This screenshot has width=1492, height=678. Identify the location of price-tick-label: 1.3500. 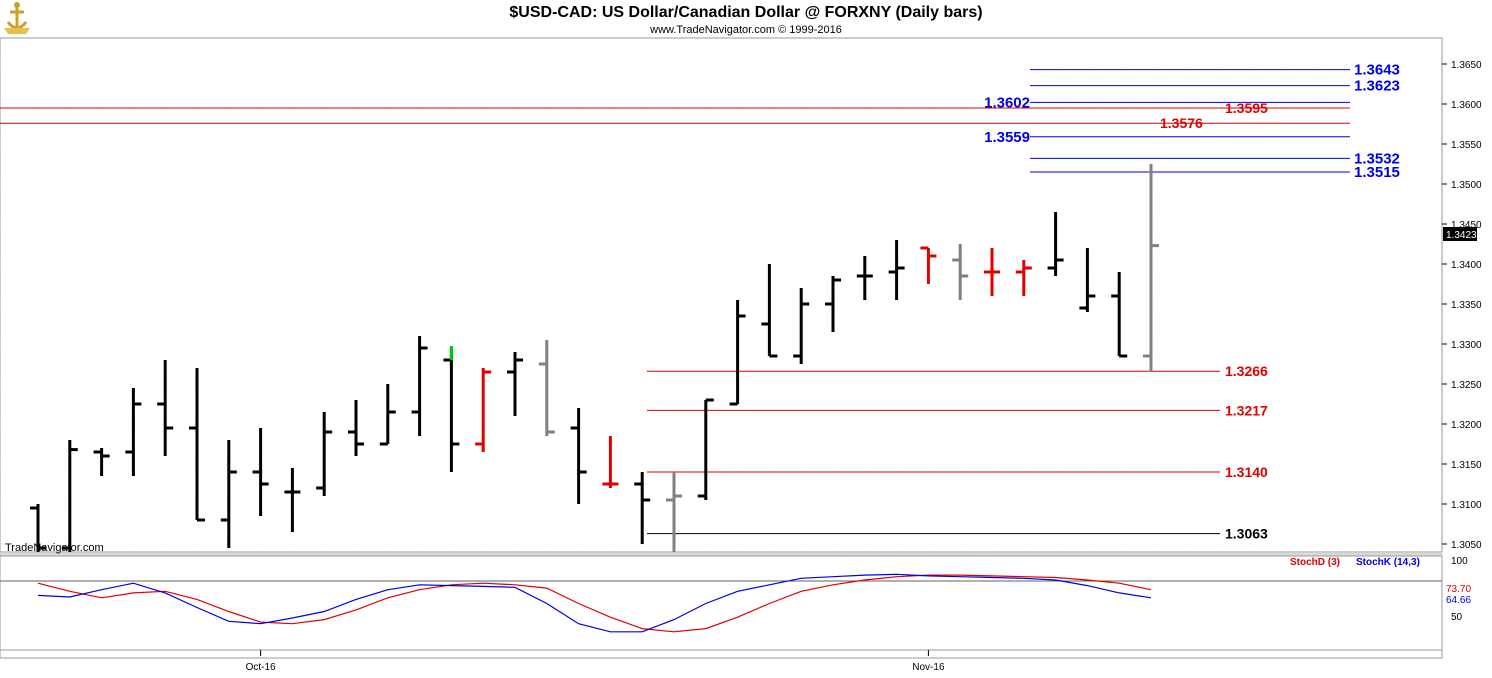
(1466, 185).